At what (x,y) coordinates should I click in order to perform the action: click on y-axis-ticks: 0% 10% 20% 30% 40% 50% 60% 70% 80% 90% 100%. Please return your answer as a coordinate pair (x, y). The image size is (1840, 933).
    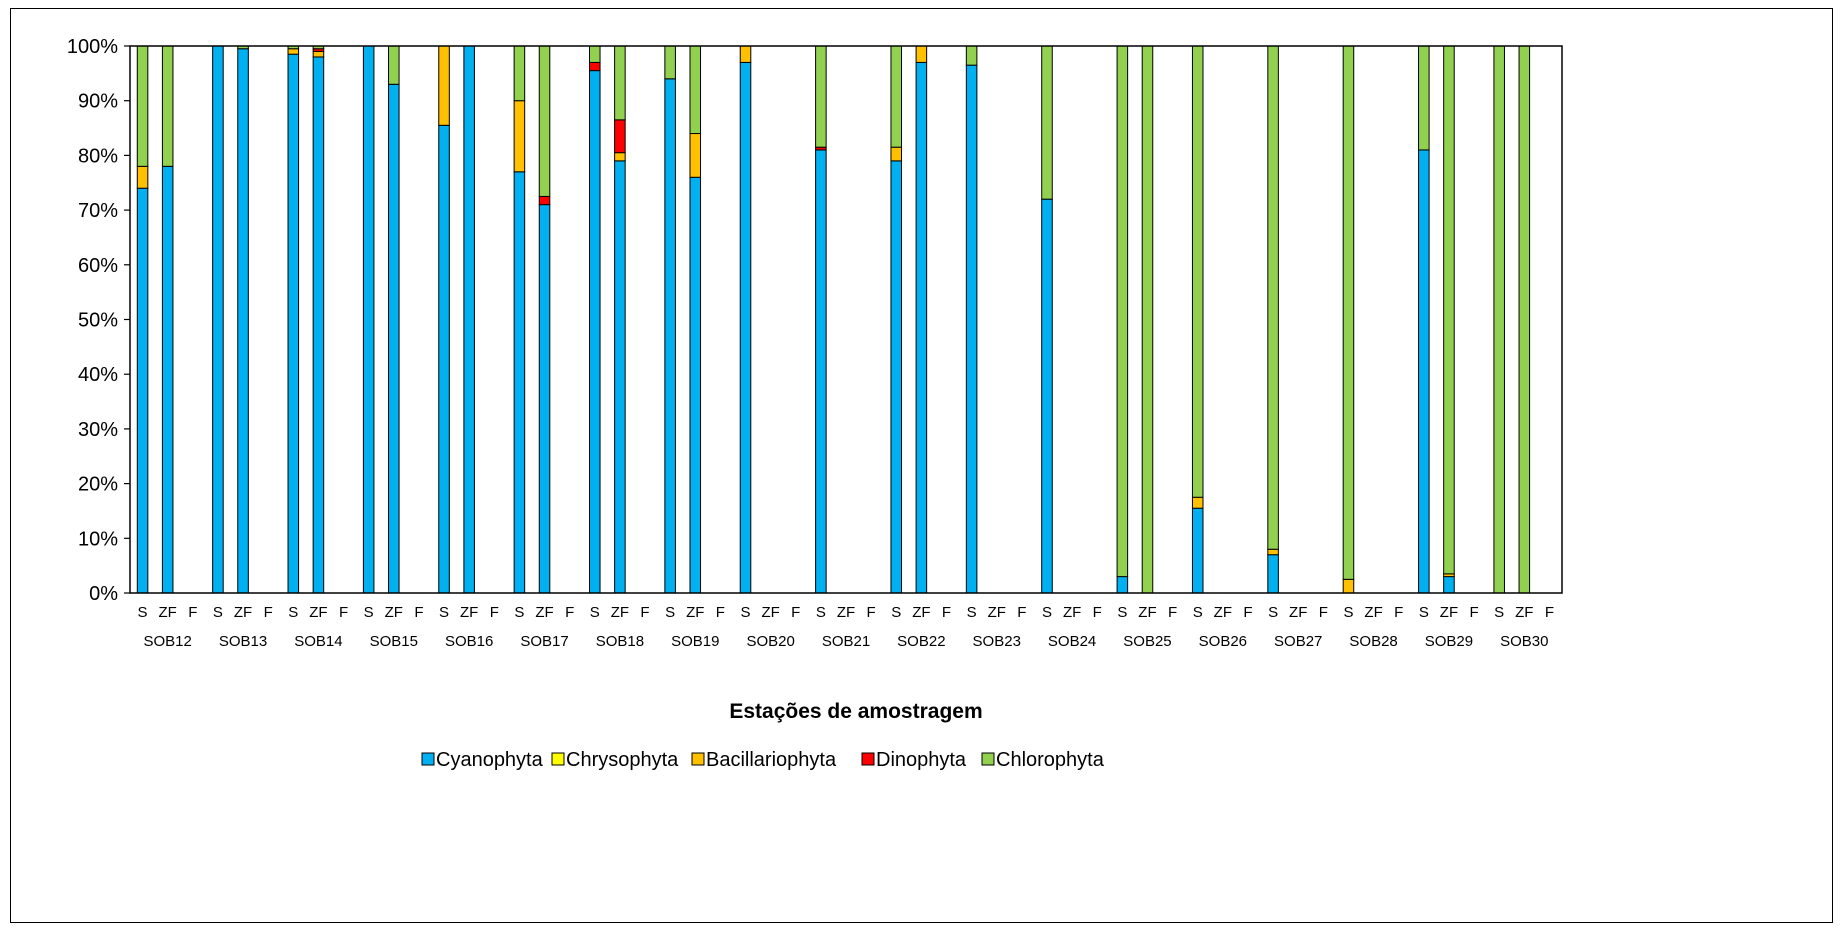
    Looking at the image, I should click on (98, 320).